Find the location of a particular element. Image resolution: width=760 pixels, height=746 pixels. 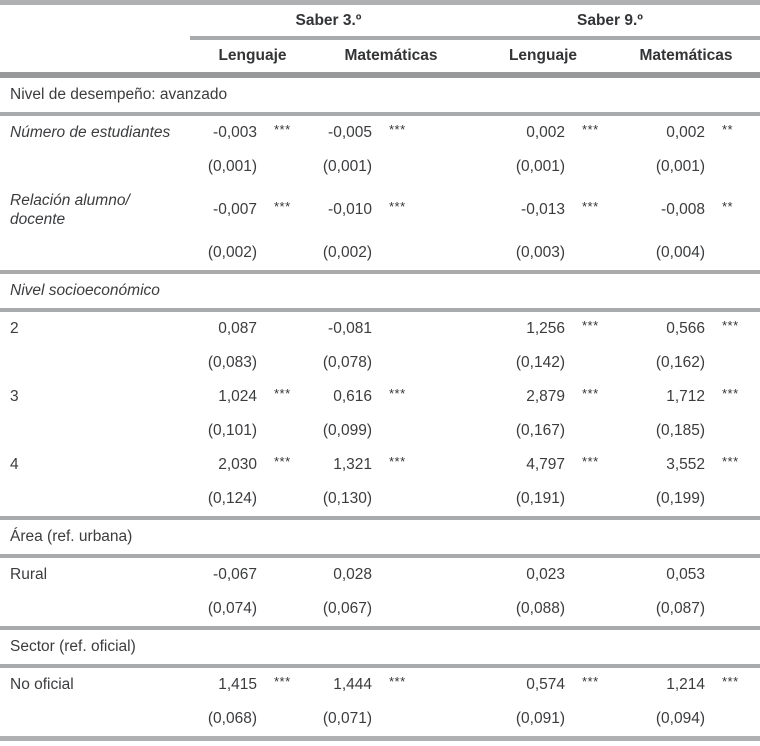

coefficient-value: 0,028 is located at coordinates (352, 574).